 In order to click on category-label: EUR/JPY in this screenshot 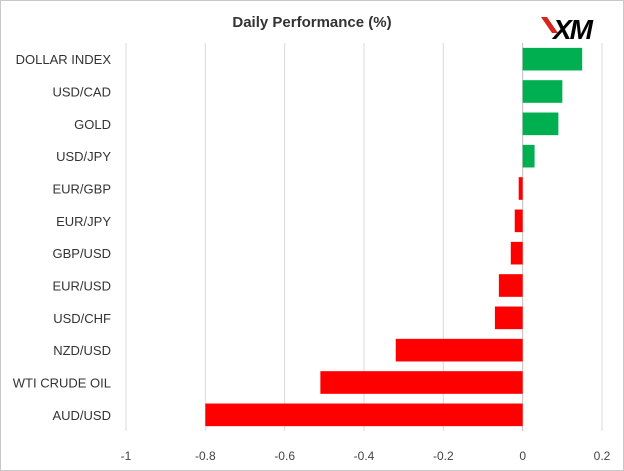, I will do `click(83, 221)`.